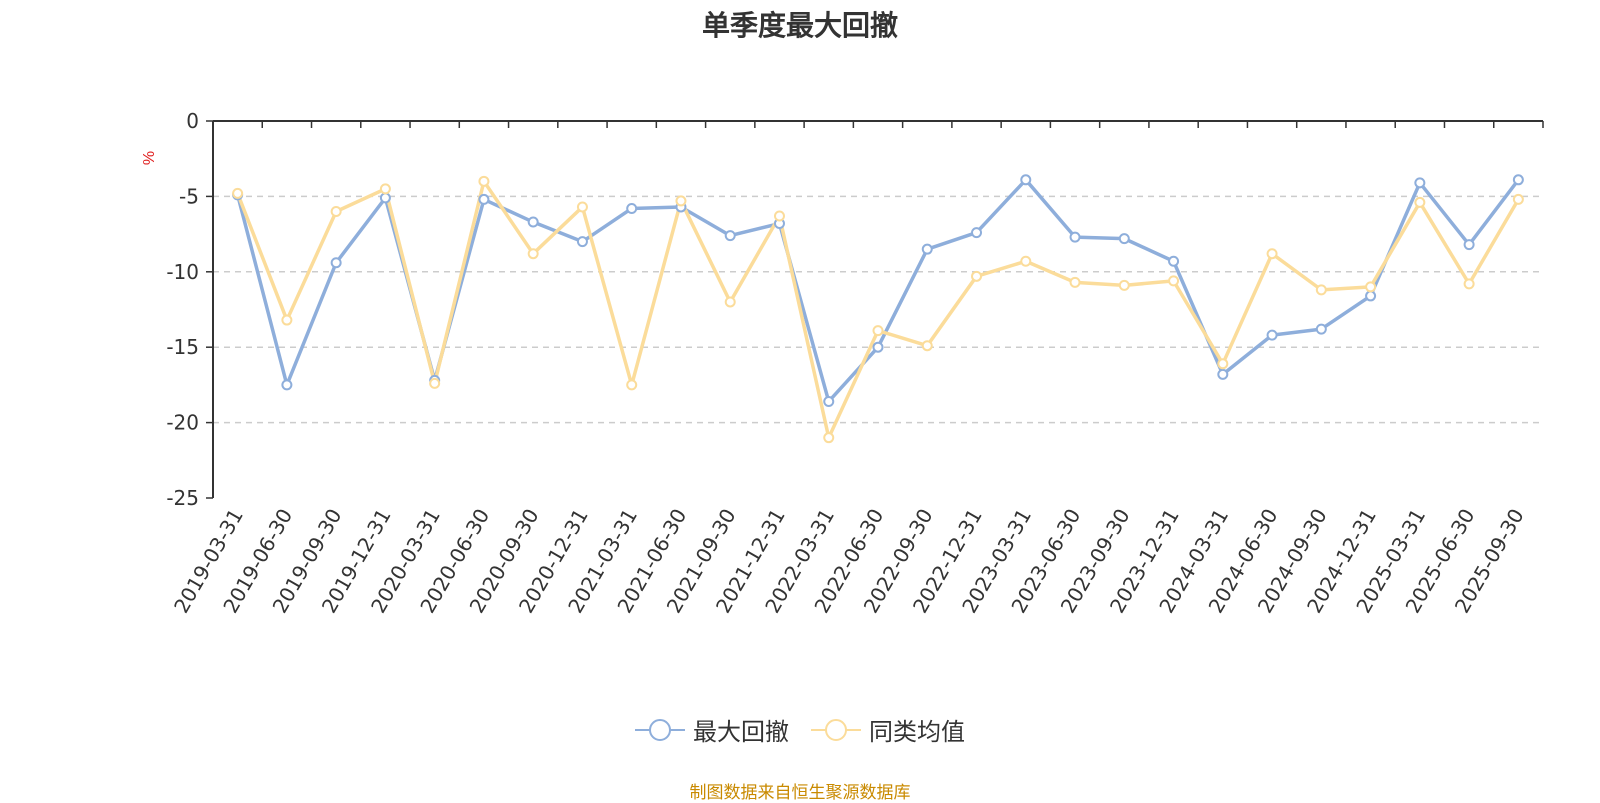 Image resolution: width=1600 pixels, height=803 pixels. I want to click on legend-label: 同类均值, so click(917, 732).